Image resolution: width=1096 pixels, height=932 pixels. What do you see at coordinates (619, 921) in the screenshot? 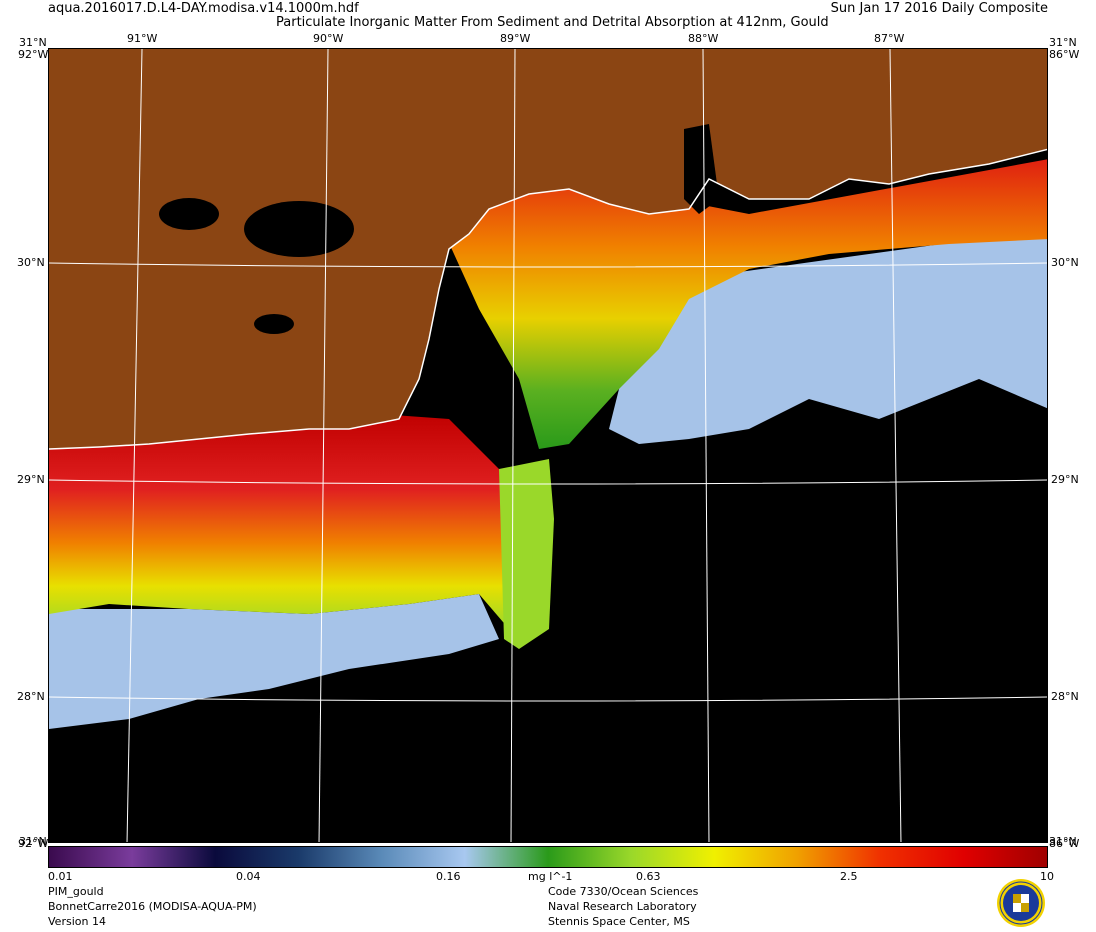
I see `footer-location: Stennis Space Center, MS` at bounding box center [619, 921].